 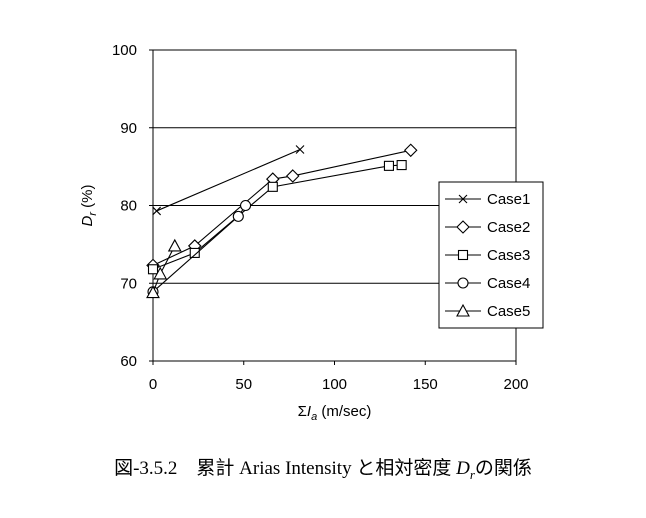 I want to click on y-tick-label: 80, so click(x=128, y=206).